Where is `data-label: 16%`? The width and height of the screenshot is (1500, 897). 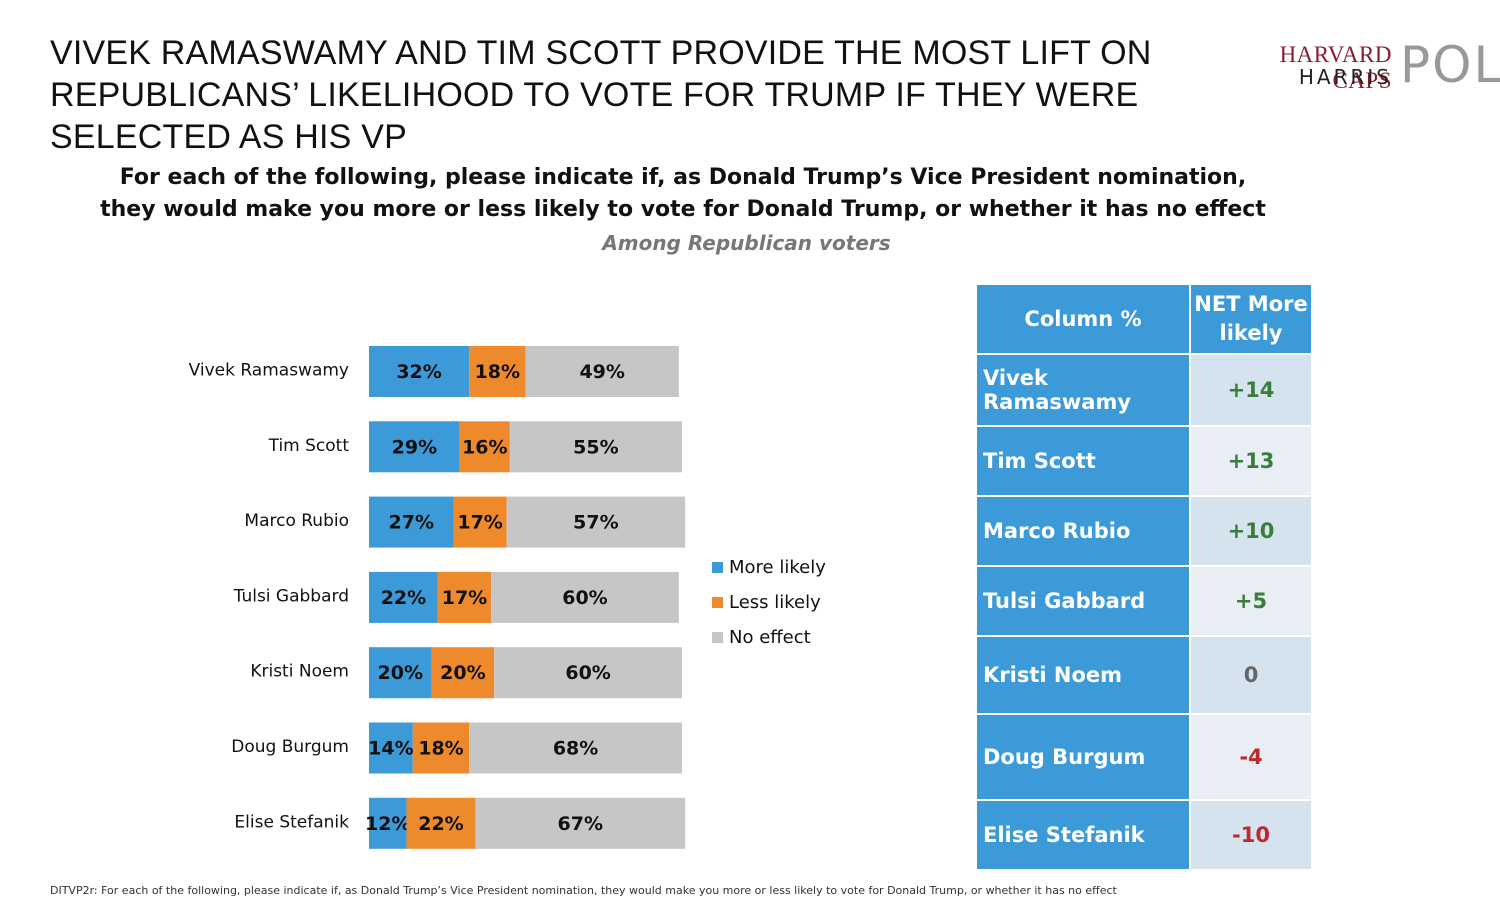 data-label: 16% is located at coordinates (484, 447).